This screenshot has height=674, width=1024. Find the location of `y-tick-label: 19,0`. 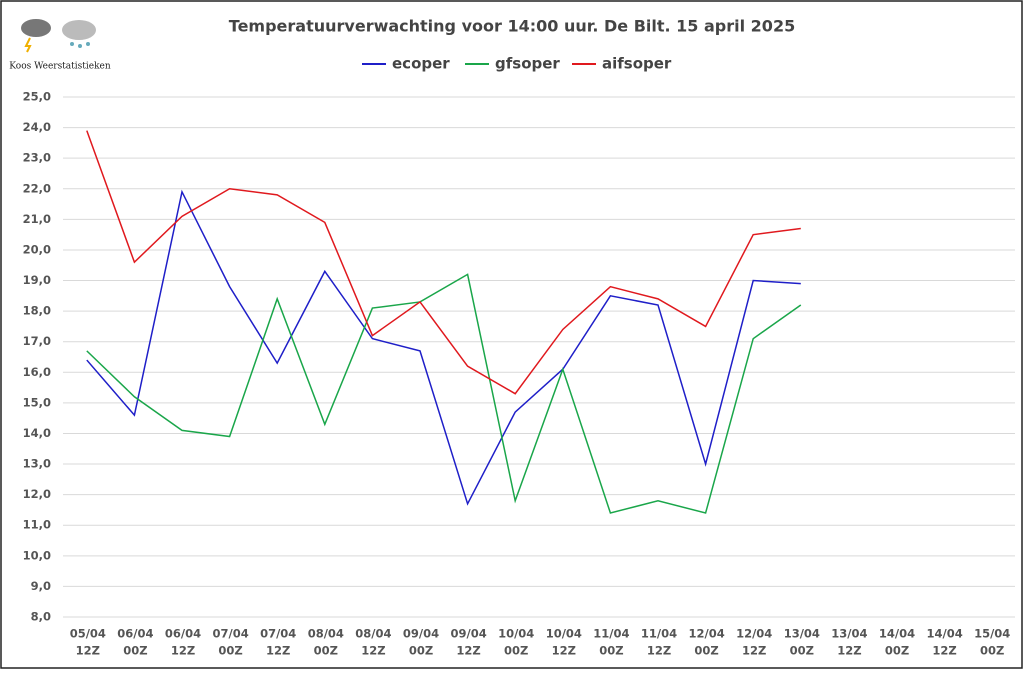

y-tick-label: 19,0 is located at coordinates (37, 280).